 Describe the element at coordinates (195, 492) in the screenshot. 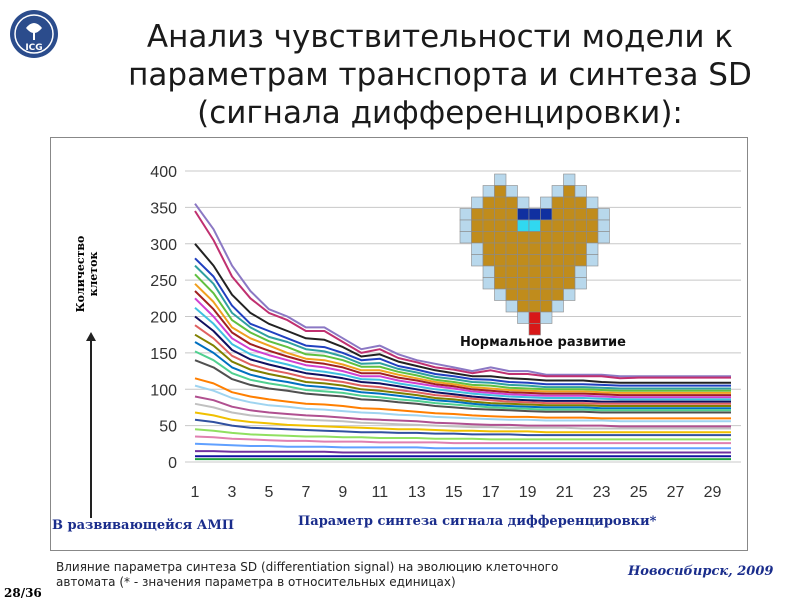

I see `x-tick-label: 1` at that location.